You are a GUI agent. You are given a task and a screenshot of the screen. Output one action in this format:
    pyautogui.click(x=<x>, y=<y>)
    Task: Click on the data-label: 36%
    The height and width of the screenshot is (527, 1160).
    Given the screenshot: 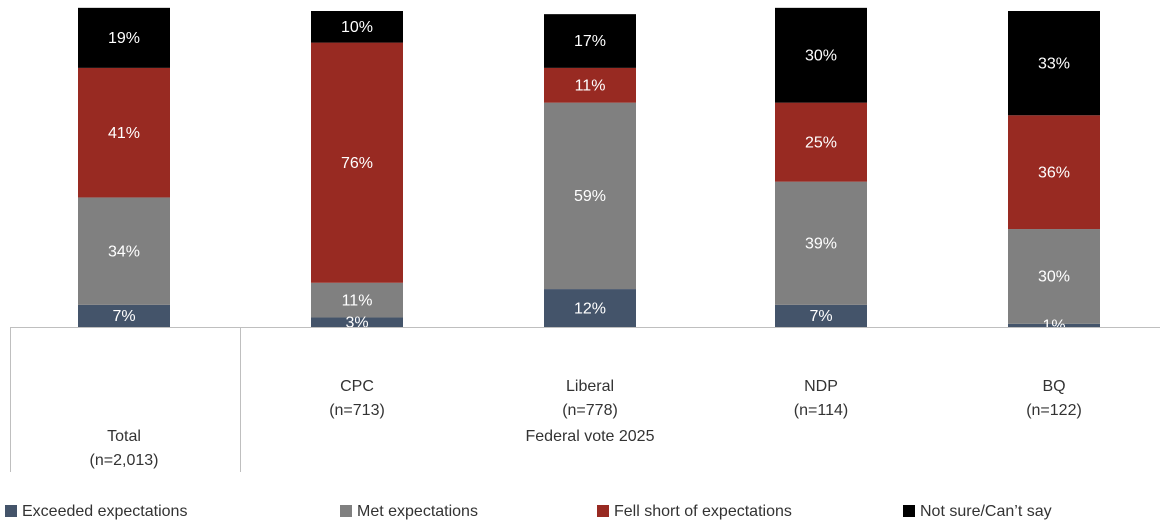 What is the action you would take?
    pyautogui.click(x=1054, y=172)
    